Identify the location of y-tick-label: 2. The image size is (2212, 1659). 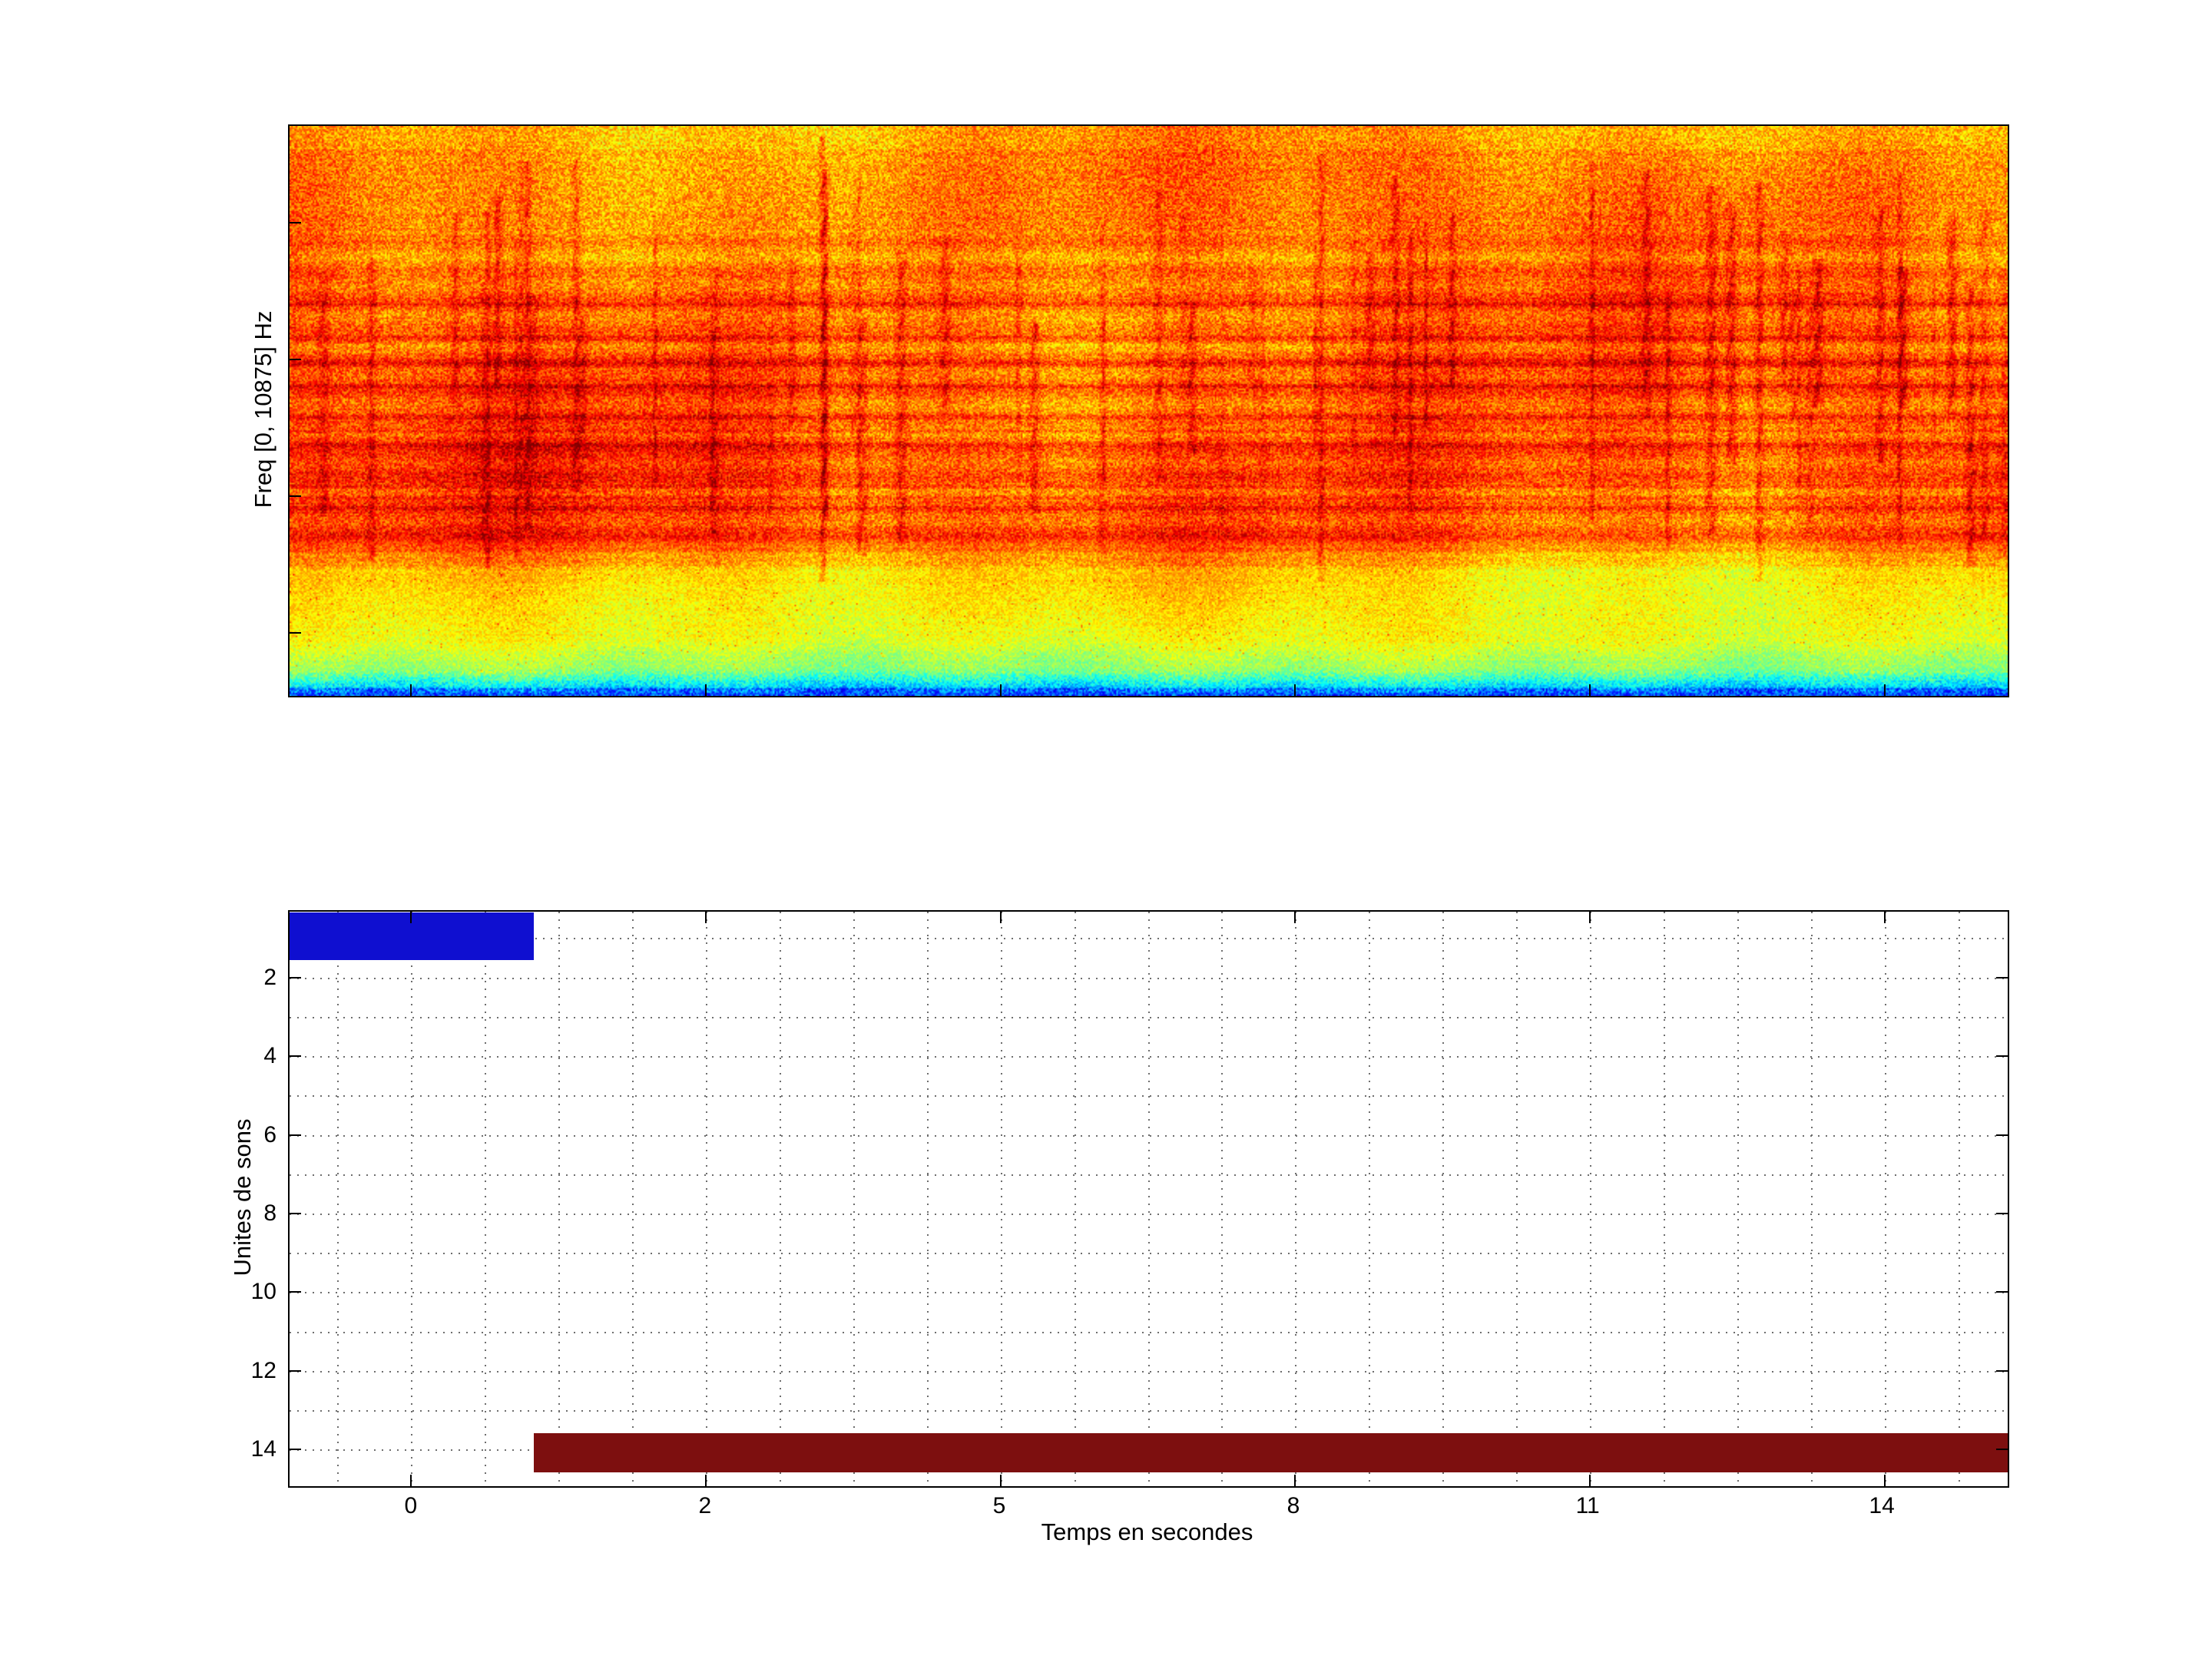
(269, 977).